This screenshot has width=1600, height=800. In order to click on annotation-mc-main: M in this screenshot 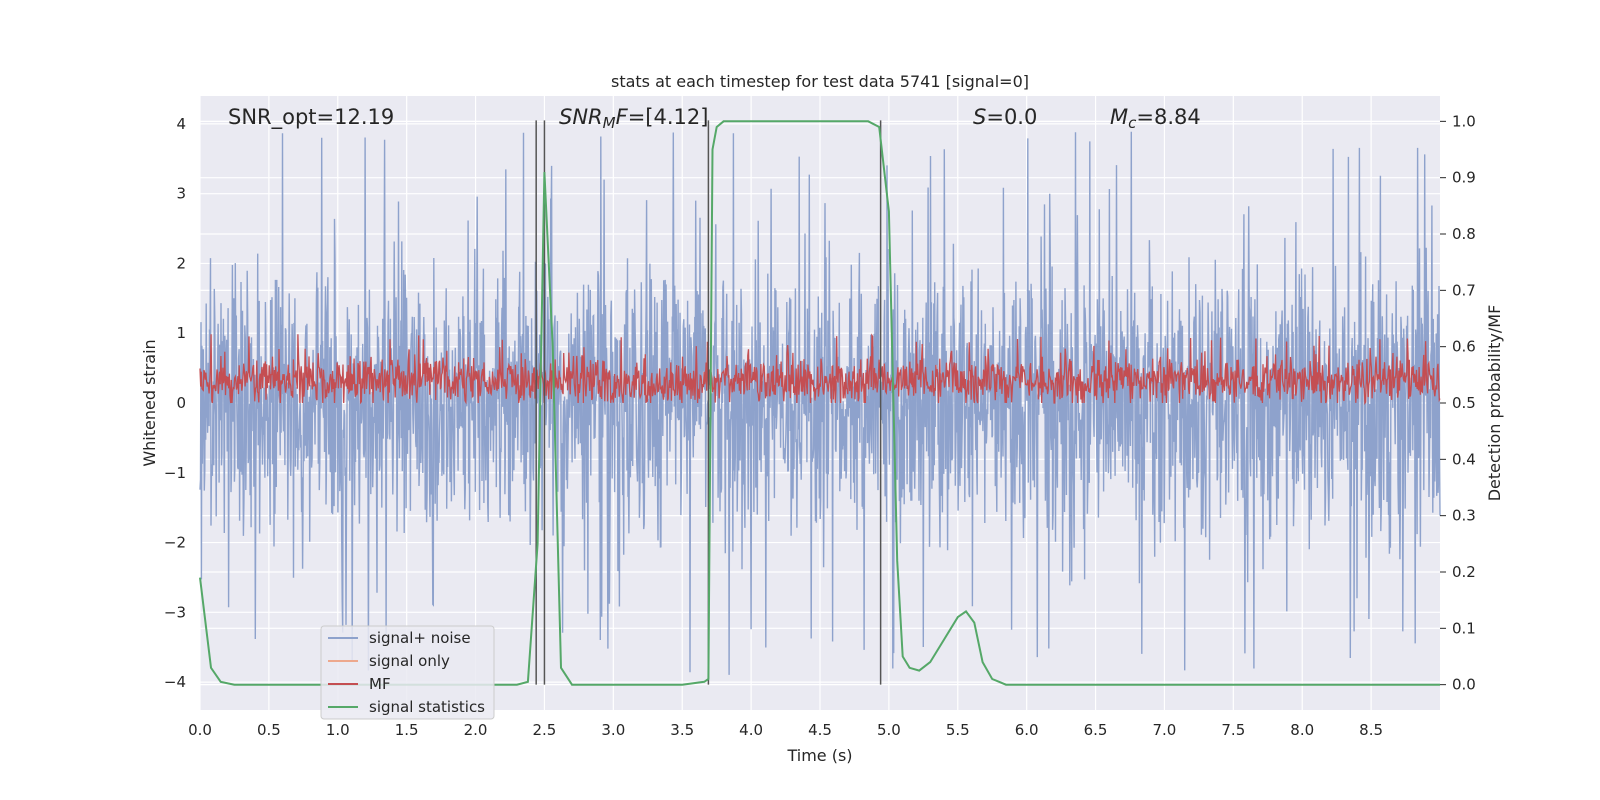, I will do `click(1119, 117)`.